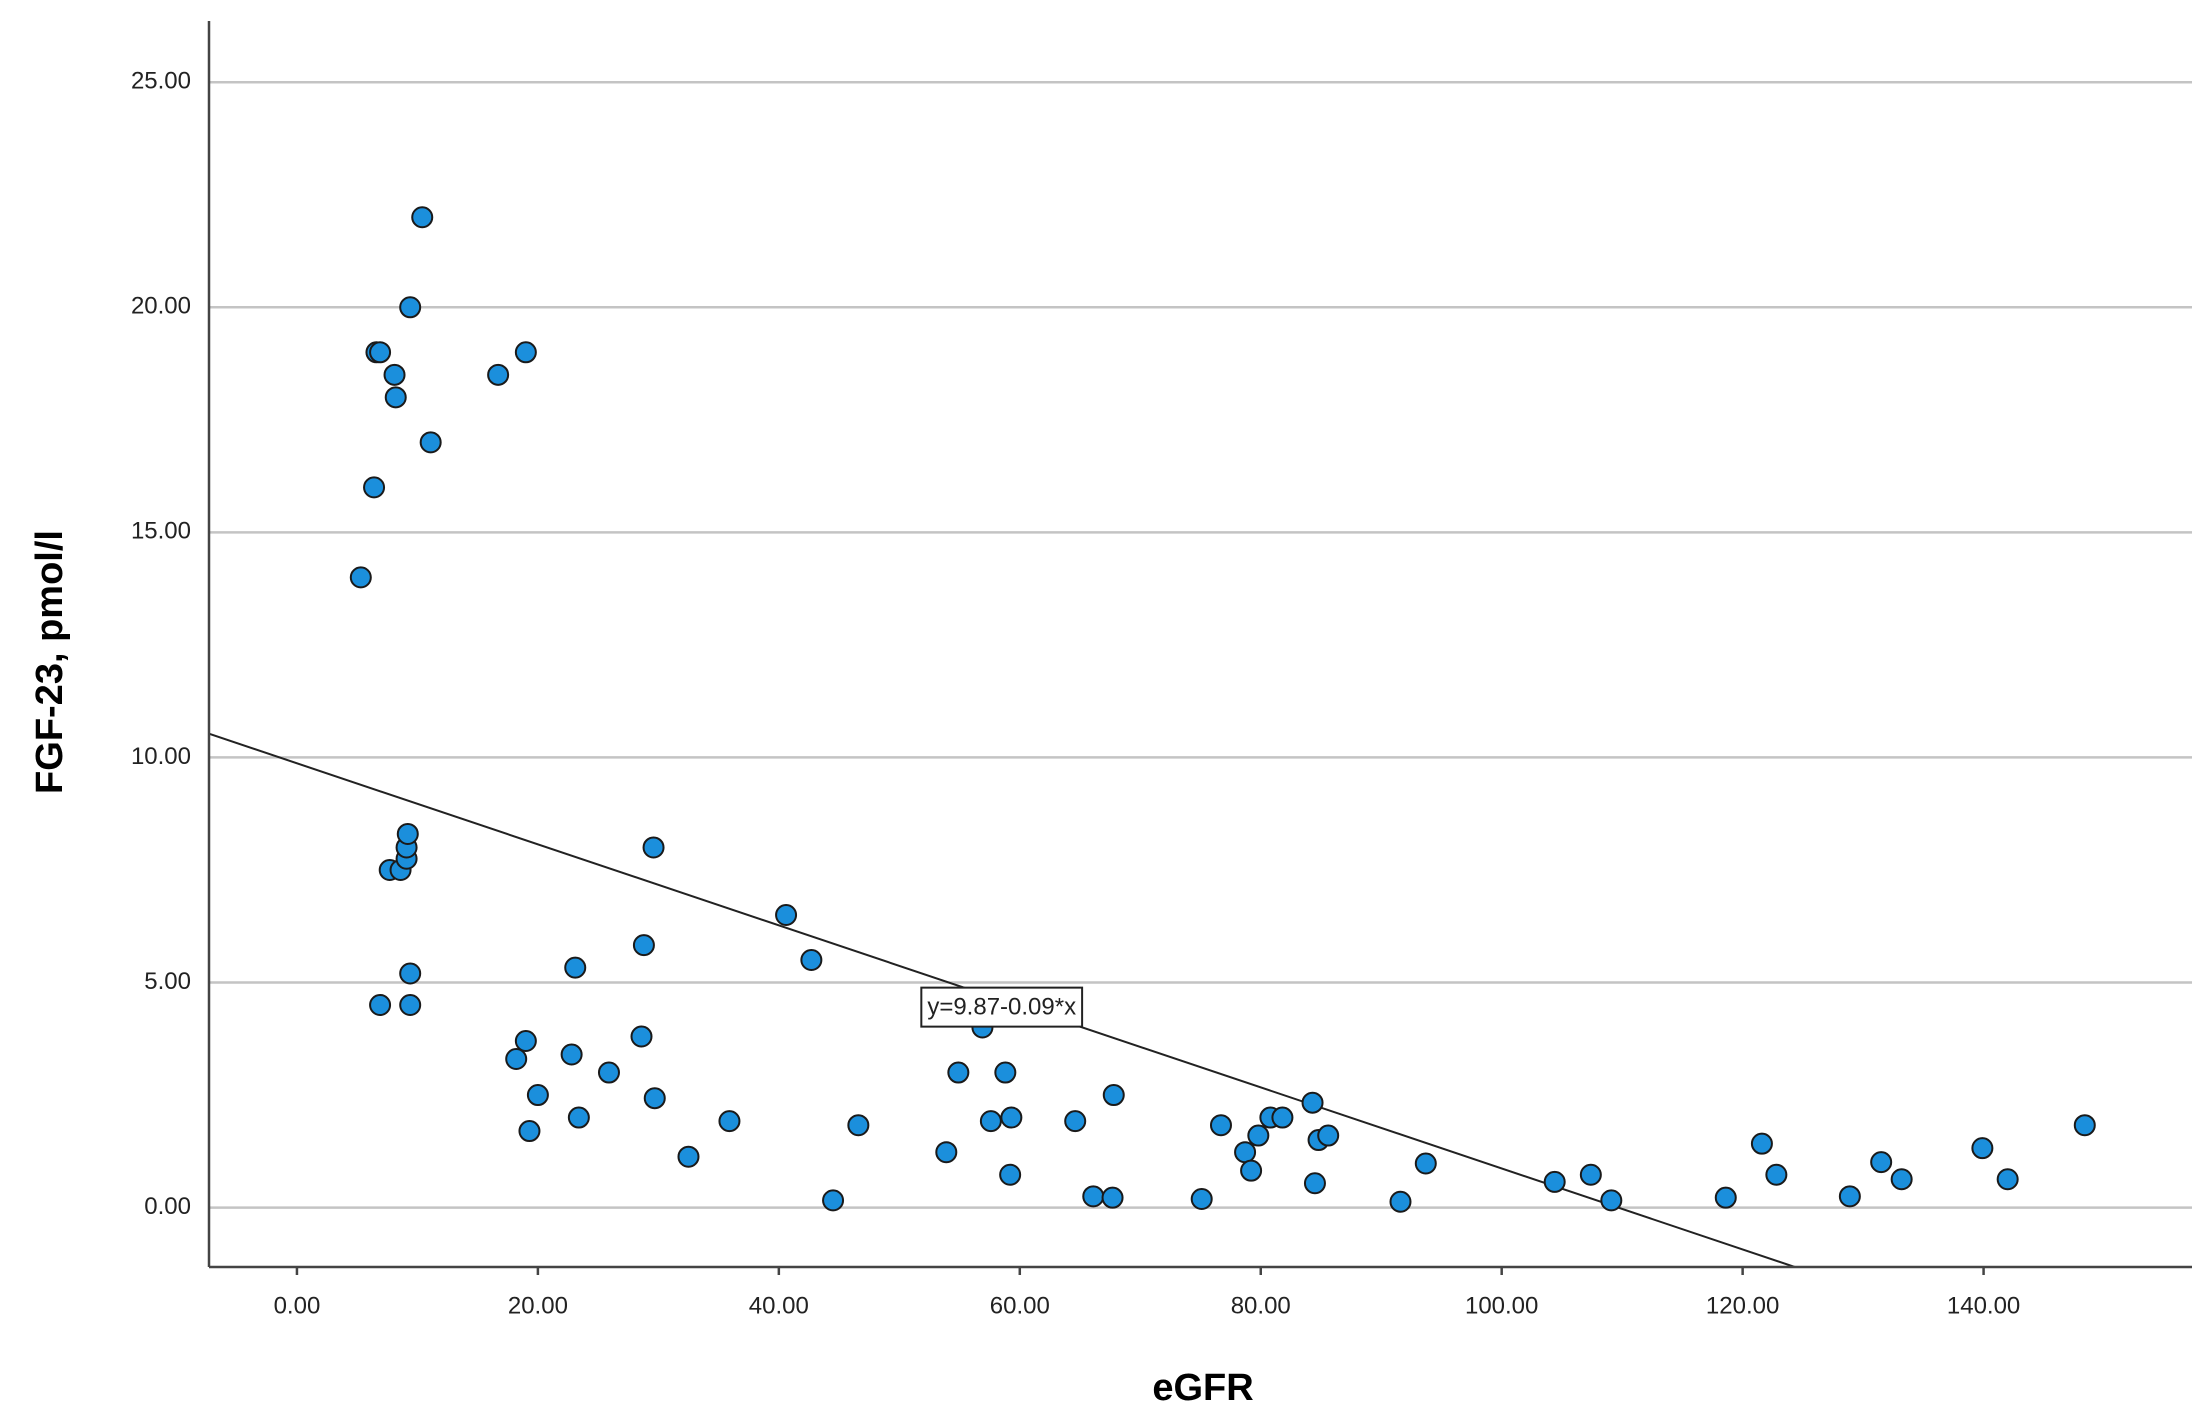 The height and width of the screenshot is (1424, 2210). I want to click on x-tick-label: 140.00, so click(1983, 1305).